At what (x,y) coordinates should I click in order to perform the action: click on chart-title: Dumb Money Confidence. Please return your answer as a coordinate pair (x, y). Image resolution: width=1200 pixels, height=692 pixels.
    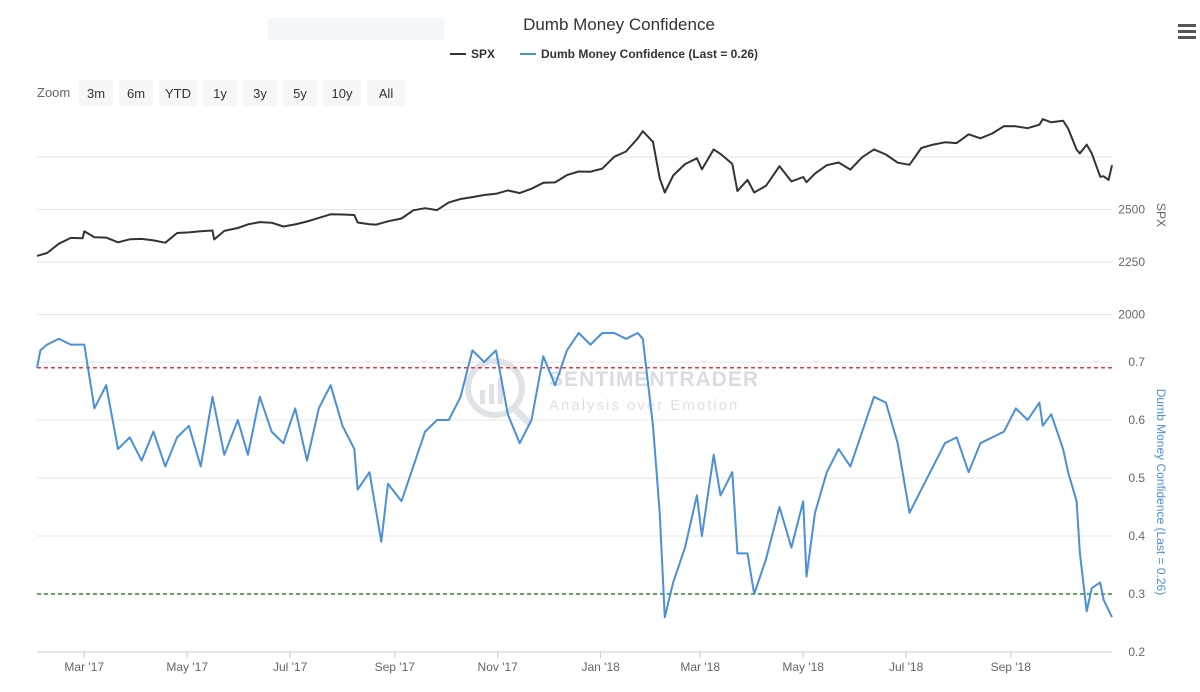
    Looking at the image, I should click on (619, 24).